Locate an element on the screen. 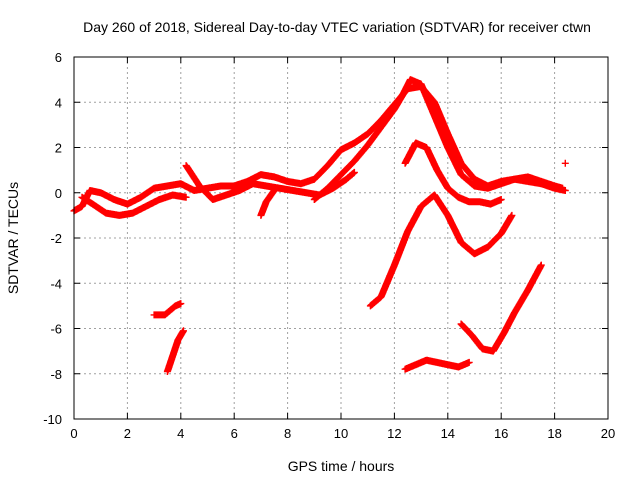 The height and width of the screenshot is (480, 640). x-tick-label: 0 is located at coordinates (73, 433).